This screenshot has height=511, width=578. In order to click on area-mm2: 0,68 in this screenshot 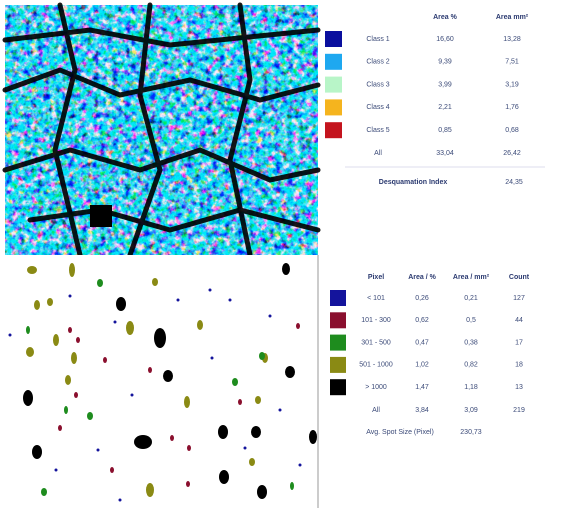, I will do `click(512, 130)`.